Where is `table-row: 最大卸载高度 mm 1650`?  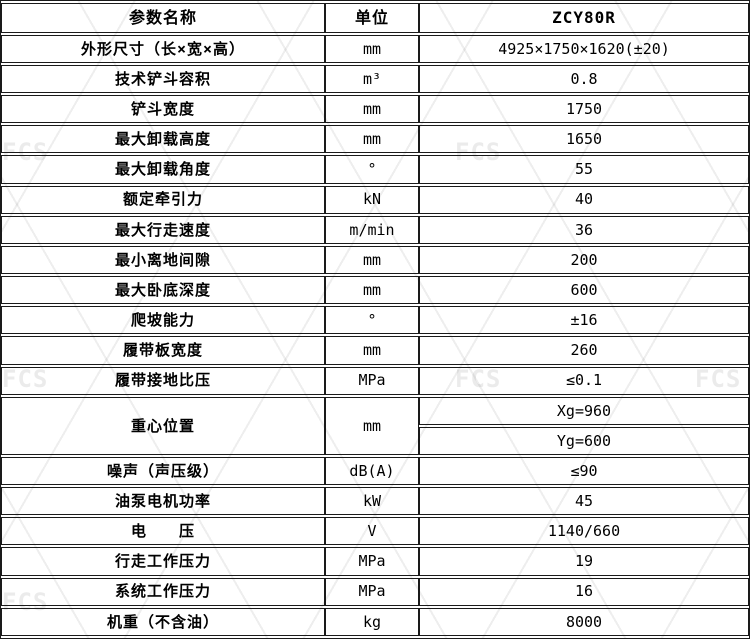
table-row: 最大卸载高度 mm 1650 is located at coordinates (375, 139).